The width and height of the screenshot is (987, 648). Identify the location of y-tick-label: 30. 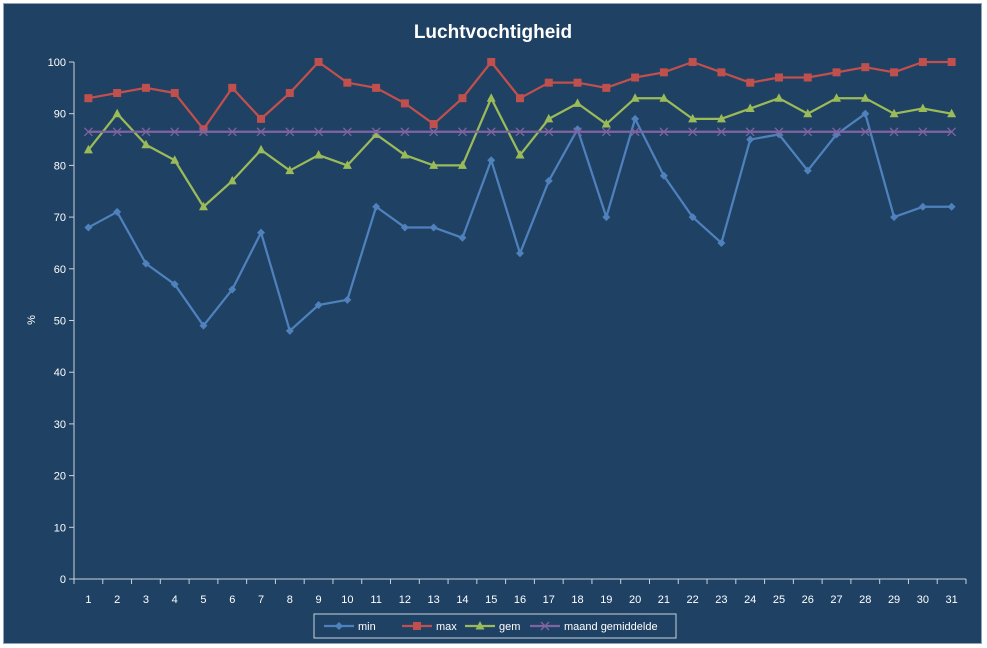
(60, 425).